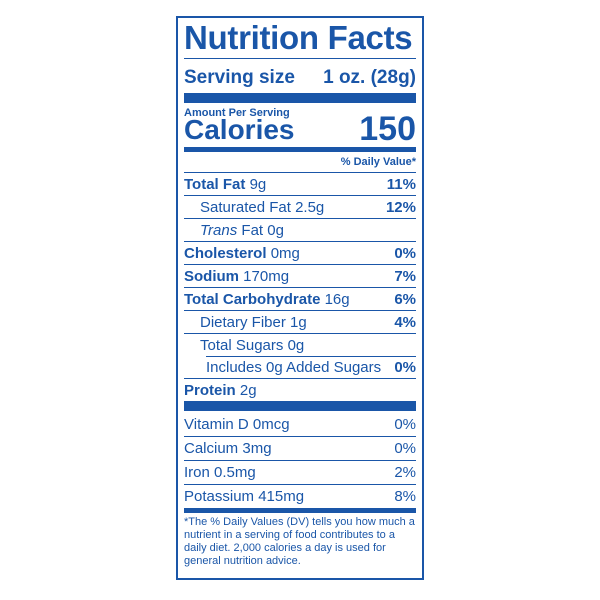 Image resolution: width=600 pixels, height=600 pixels. I want to click on nutrient-row-added-sugars: Includes 0g Added Sugars 0%, so click(300, 366).